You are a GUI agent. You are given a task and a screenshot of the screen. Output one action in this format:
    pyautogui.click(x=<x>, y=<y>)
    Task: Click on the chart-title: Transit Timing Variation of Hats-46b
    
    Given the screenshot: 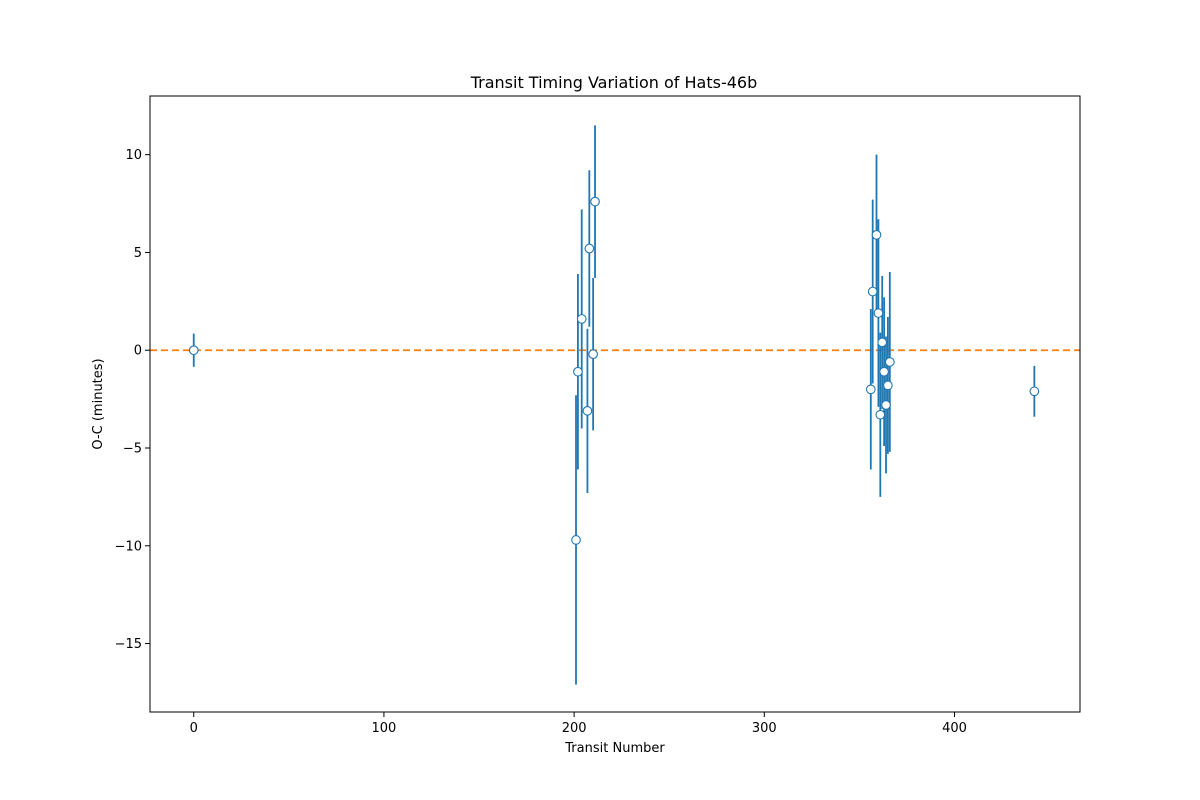 What is the action you would take?
    pyautogui.click(x=614, y=82)
    